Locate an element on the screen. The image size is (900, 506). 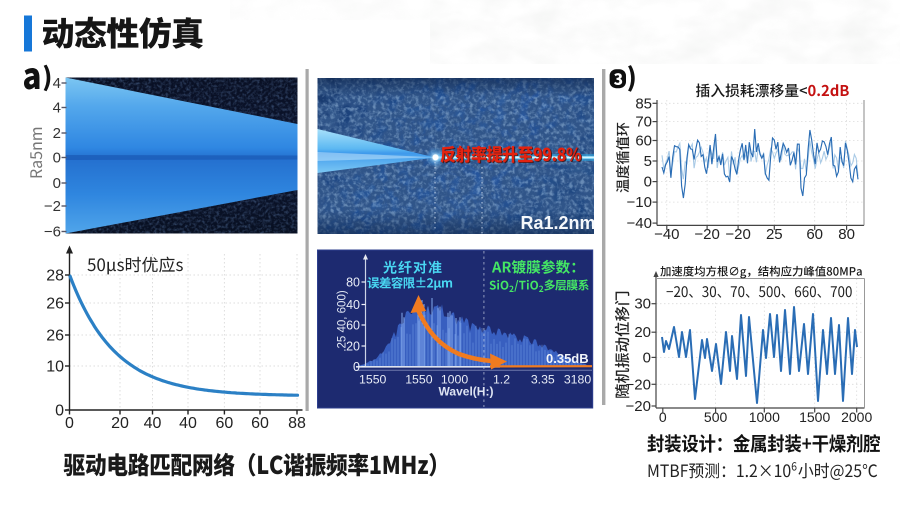
svg-text: 88 is located at coordinates (297, 423).